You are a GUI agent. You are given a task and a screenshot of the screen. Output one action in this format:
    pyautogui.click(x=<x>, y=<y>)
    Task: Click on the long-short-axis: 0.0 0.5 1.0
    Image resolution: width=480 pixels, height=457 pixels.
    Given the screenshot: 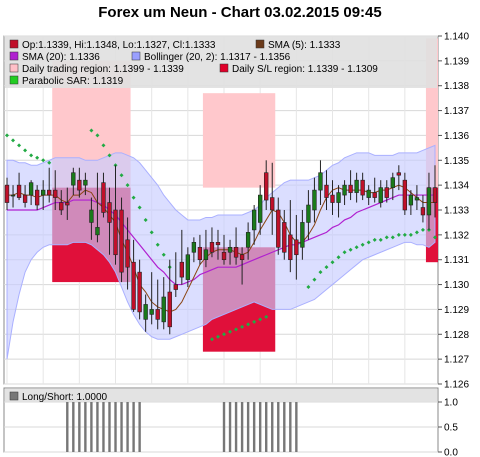 What is the action you would take?
    pyautogui.click(x=448, y=427)
    